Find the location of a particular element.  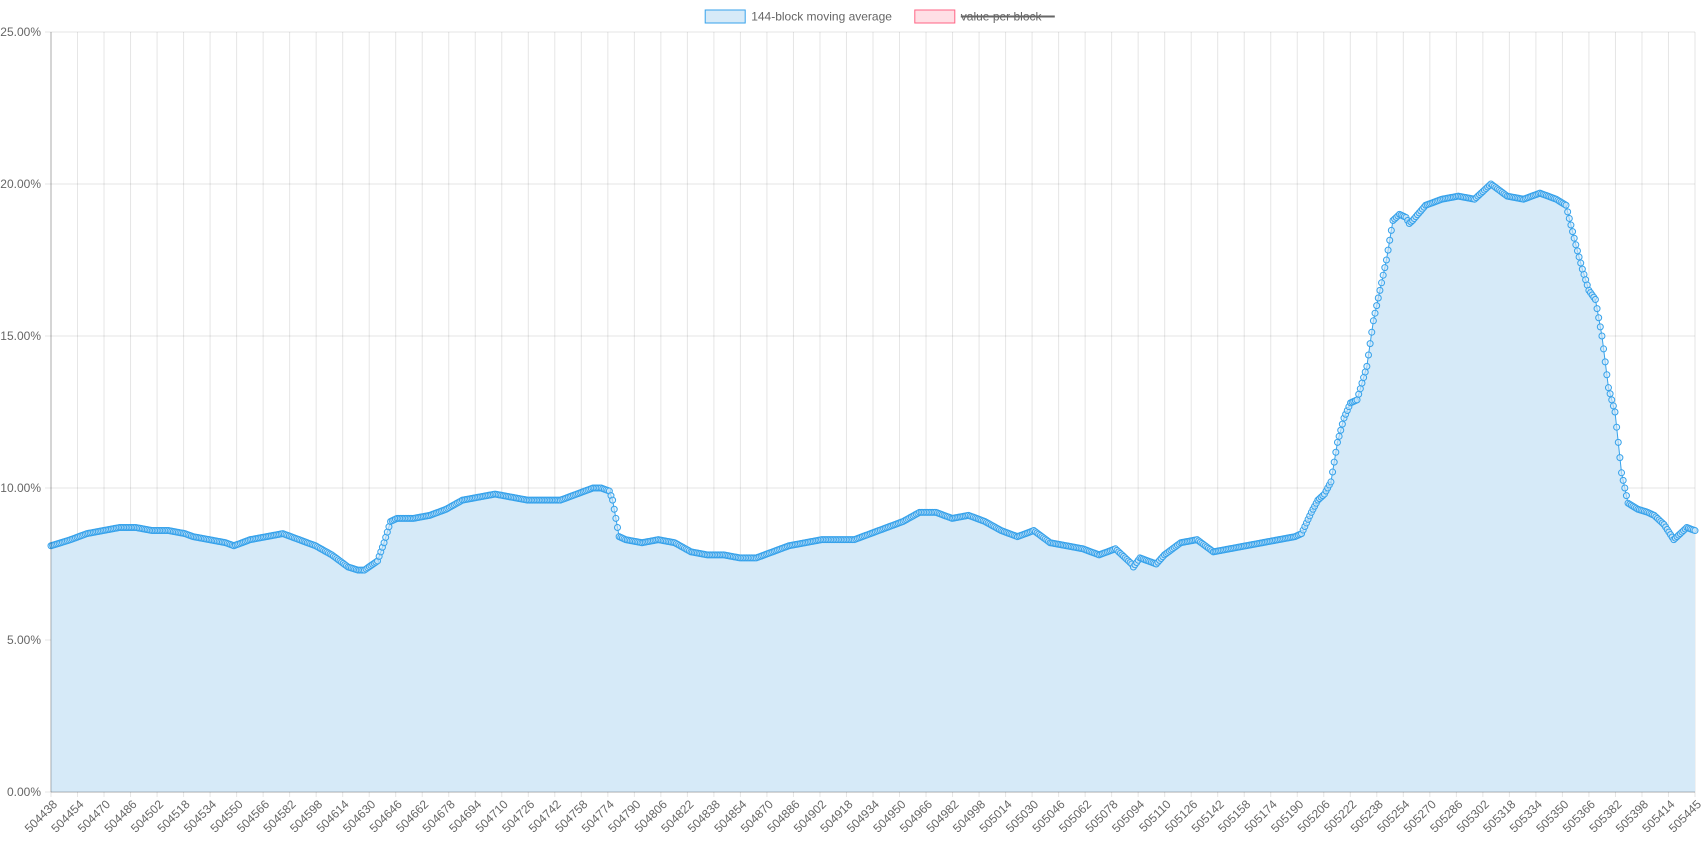

y-tick-label: 5.00% is located at coordinates (24, 640).